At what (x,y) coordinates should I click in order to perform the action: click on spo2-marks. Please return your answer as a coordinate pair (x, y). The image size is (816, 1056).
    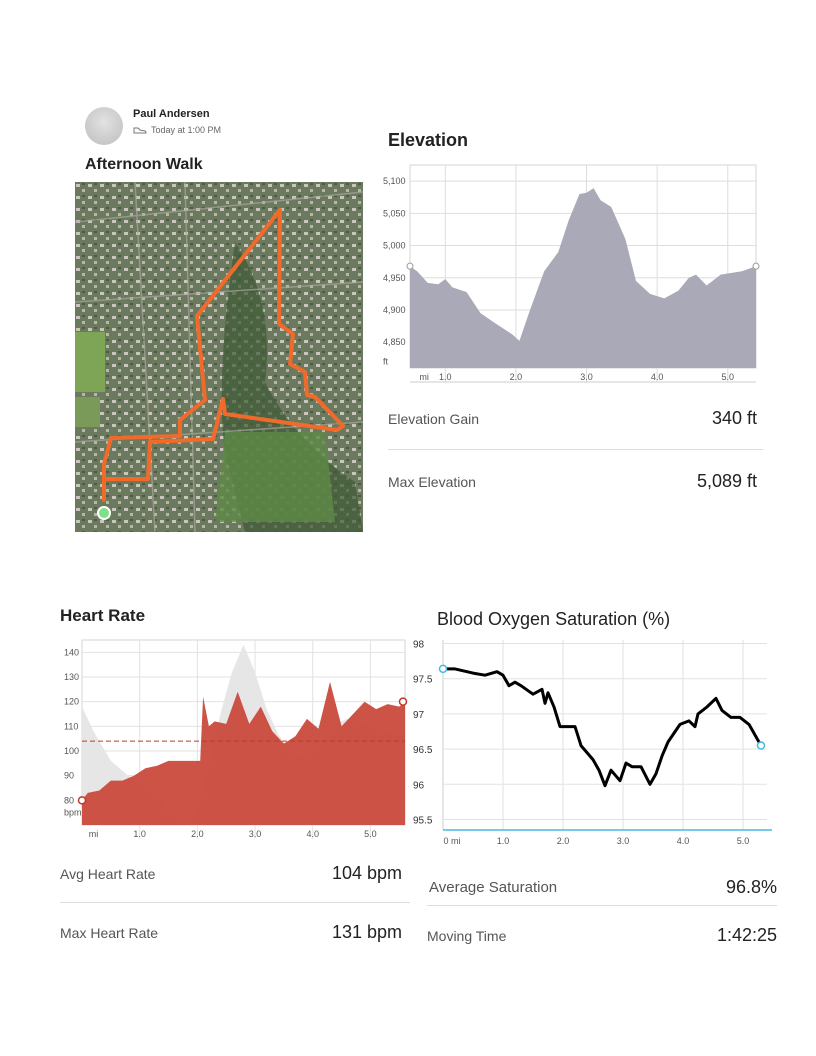
    Looking at the image, I should click on (602, 726).